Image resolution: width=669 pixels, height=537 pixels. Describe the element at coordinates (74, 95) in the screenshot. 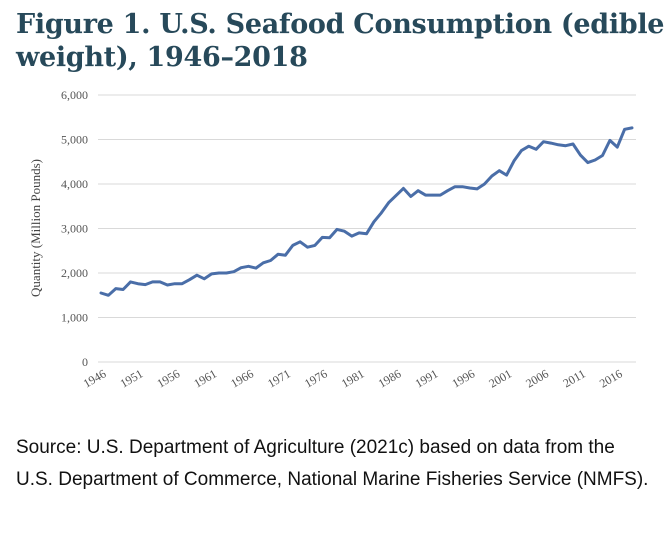

I see `y-tick-label: 6,000` at that location.